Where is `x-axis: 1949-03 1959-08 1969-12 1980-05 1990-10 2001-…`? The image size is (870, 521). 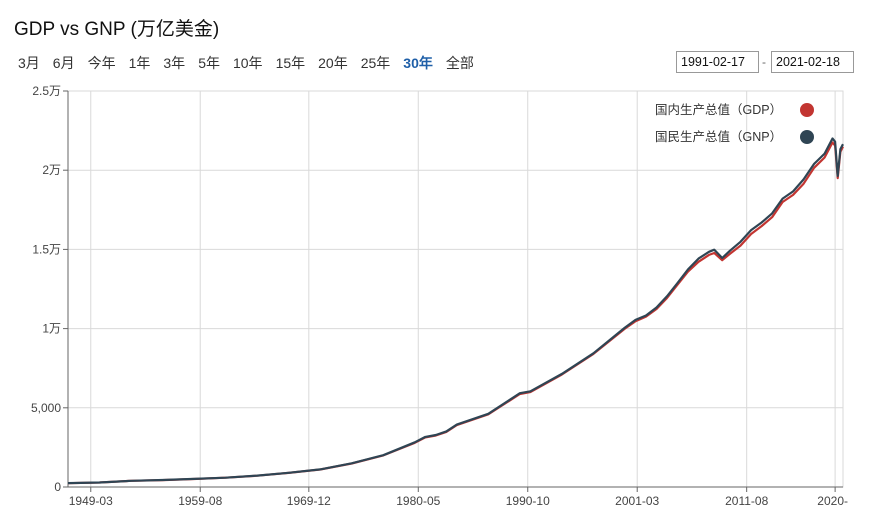
x-axis: 1949-03 1959-08 1969-12 1980-05 1990-10 2001-… is located at coordinates (458, 497).